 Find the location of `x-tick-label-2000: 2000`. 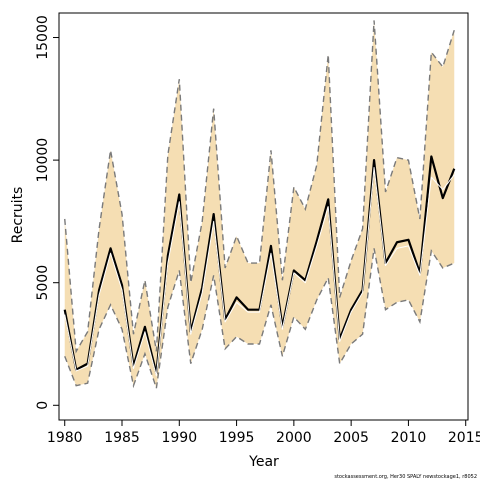

x-tick-label-2000: 2000 is located at coordinates (294, 438).